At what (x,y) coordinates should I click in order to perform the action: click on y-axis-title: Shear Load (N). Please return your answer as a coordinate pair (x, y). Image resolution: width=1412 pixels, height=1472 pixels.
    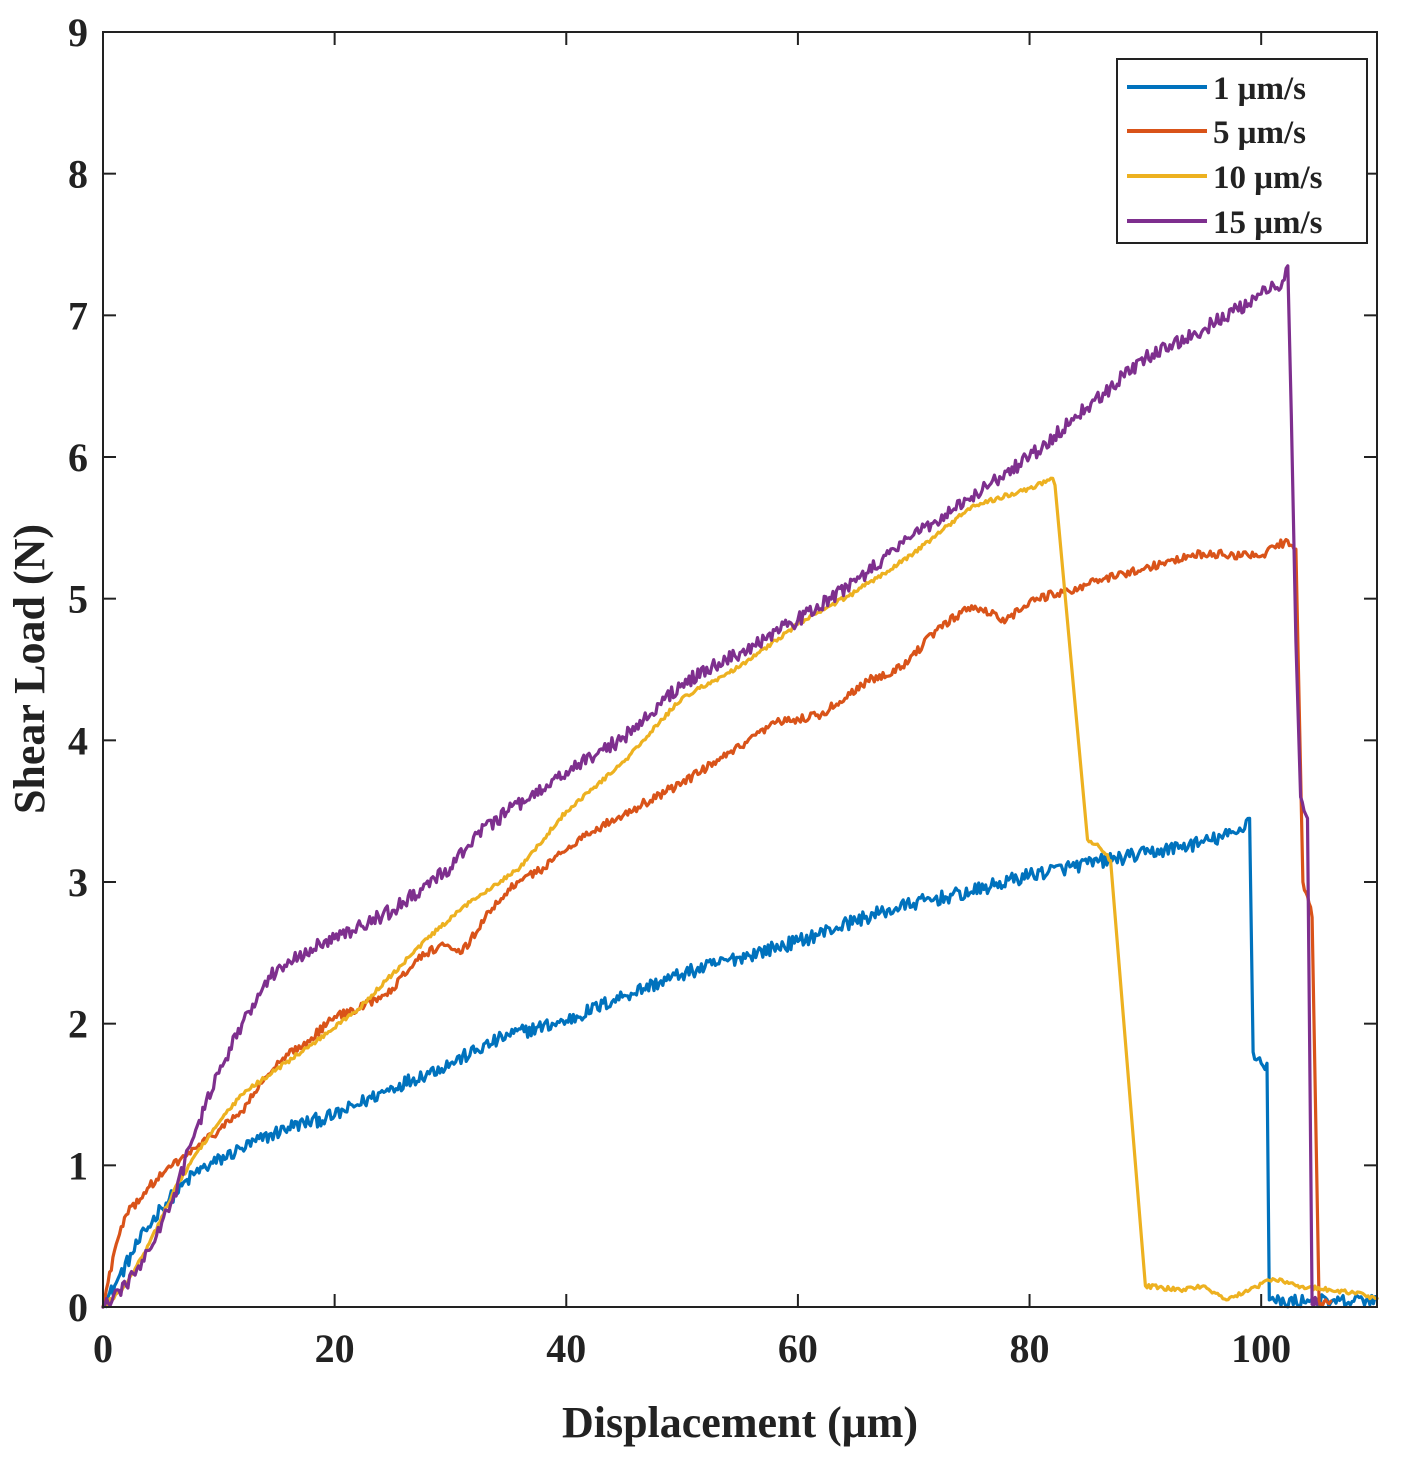
    Looking at the image, I should click on (29, 669).